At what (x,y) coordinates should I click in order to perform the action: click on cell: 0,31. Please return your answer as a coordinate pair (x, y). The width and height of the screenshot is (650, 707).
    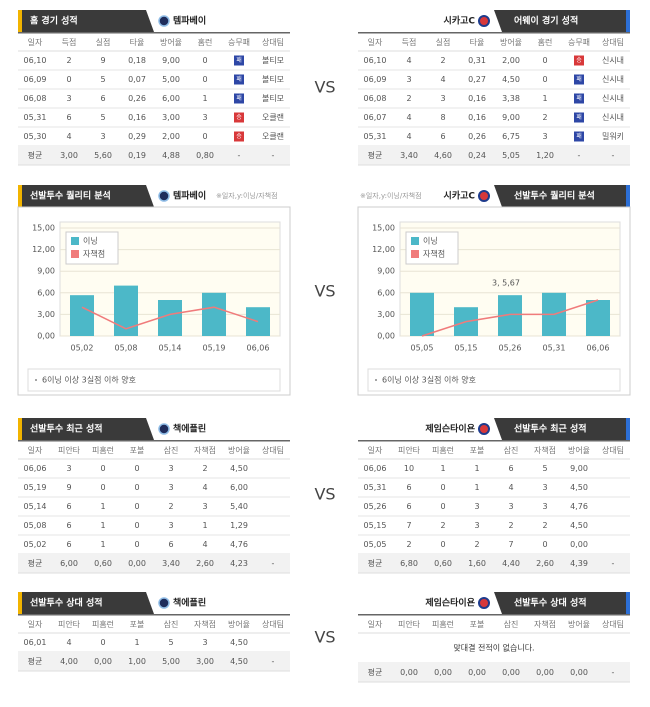
    Looking at the image, I should click on (477, 60).